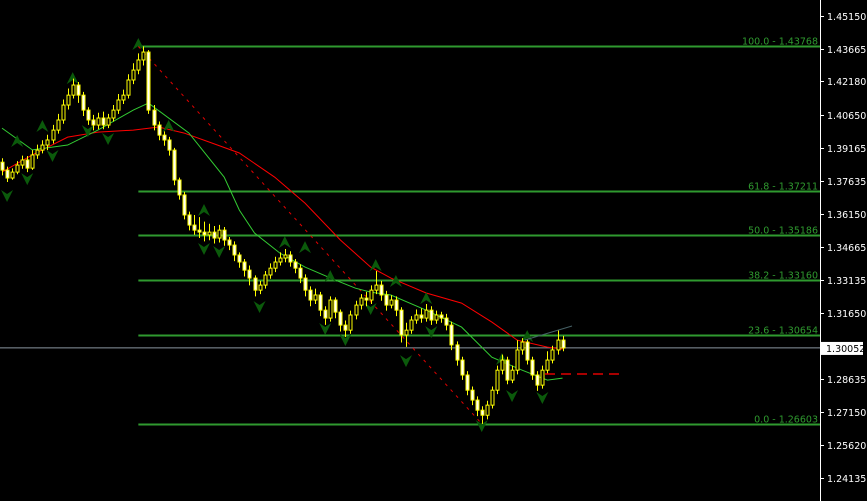  What do you see at coordinates (783, 231) in the screenshot?
I see `fib-level-label: 50.0 - 1.35186` at bounding box center [783, 231].